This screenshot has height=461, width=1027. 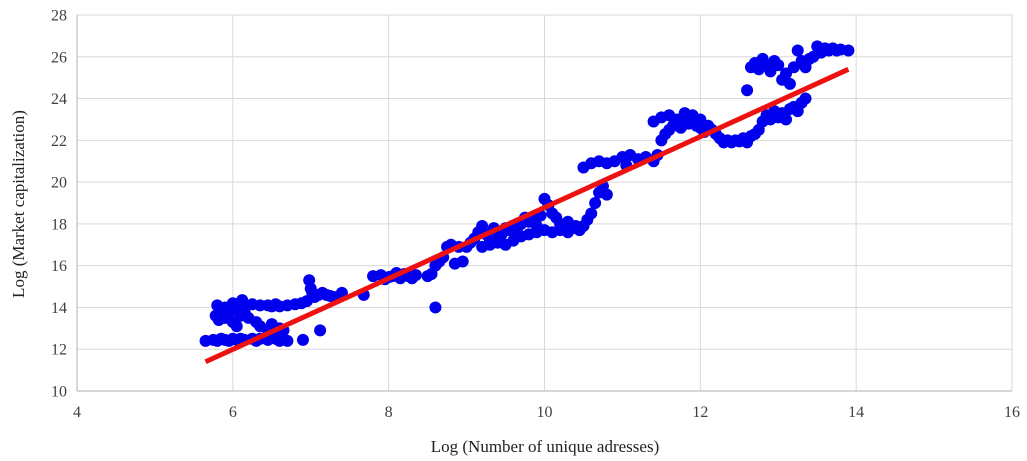 What do you see at coordinates (389, 412) in the screenshot?
I see `x-tick-label: 8` at bounding box center [389, 412].